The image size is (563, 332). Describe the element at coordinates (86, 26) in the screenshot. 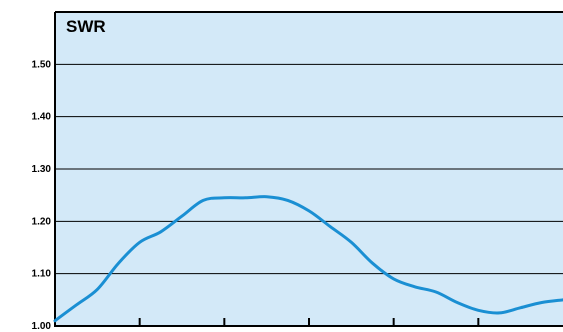

I see `chart-title: SWR` at that location.